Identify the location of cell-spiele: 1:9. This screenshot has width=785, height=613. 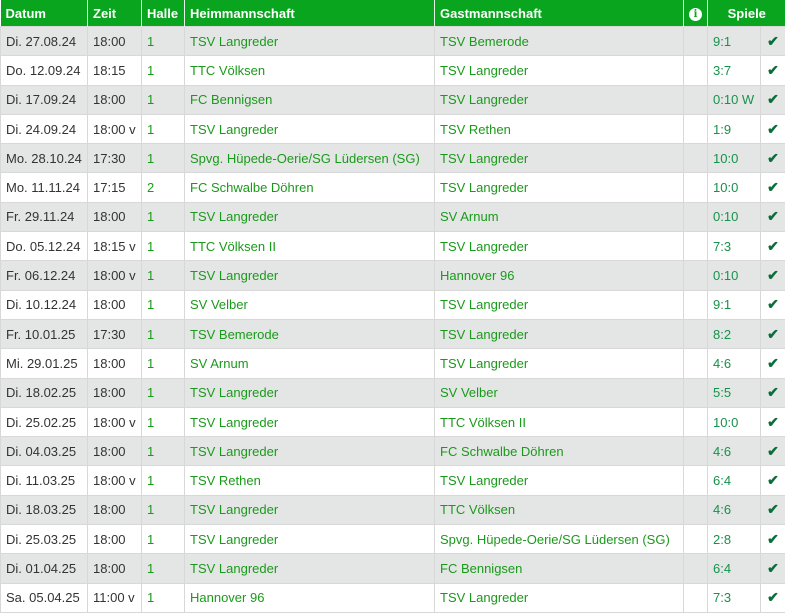
(734, 128).